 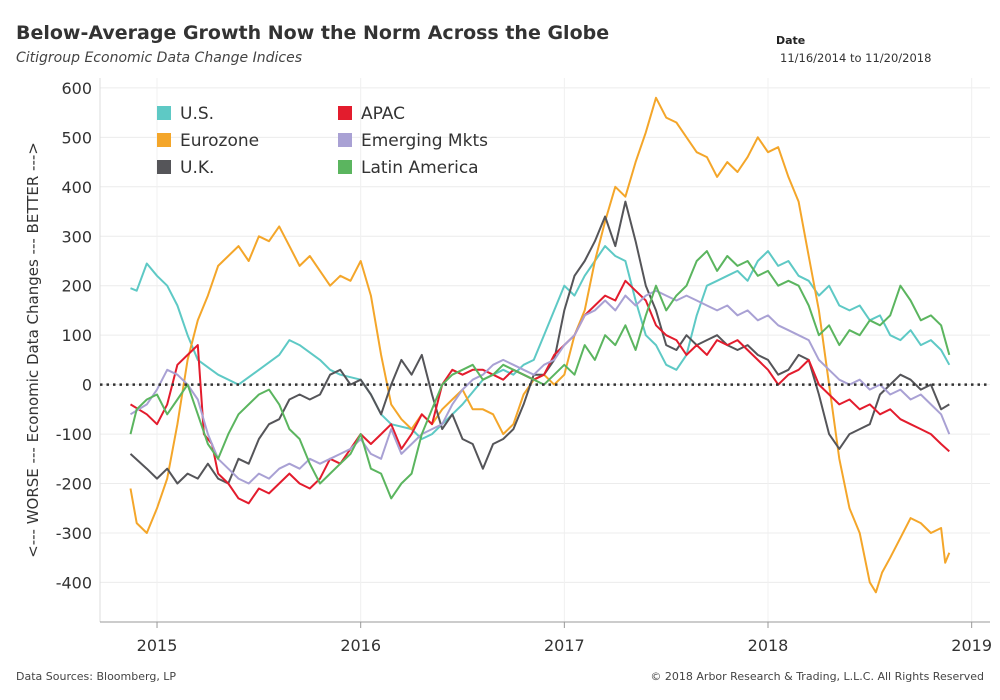 What do you see at coordinates (768, 645) in the screenshot?
I see `x-tick-label: 2018` at bounding box center [768, 645].